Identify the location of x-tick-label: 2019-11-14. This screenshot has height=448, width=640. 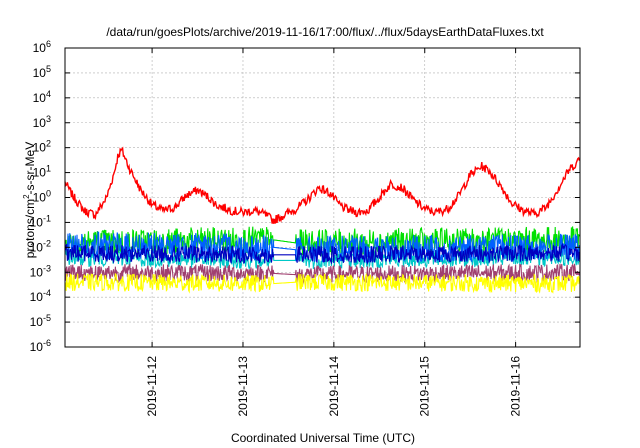
(334, 386).